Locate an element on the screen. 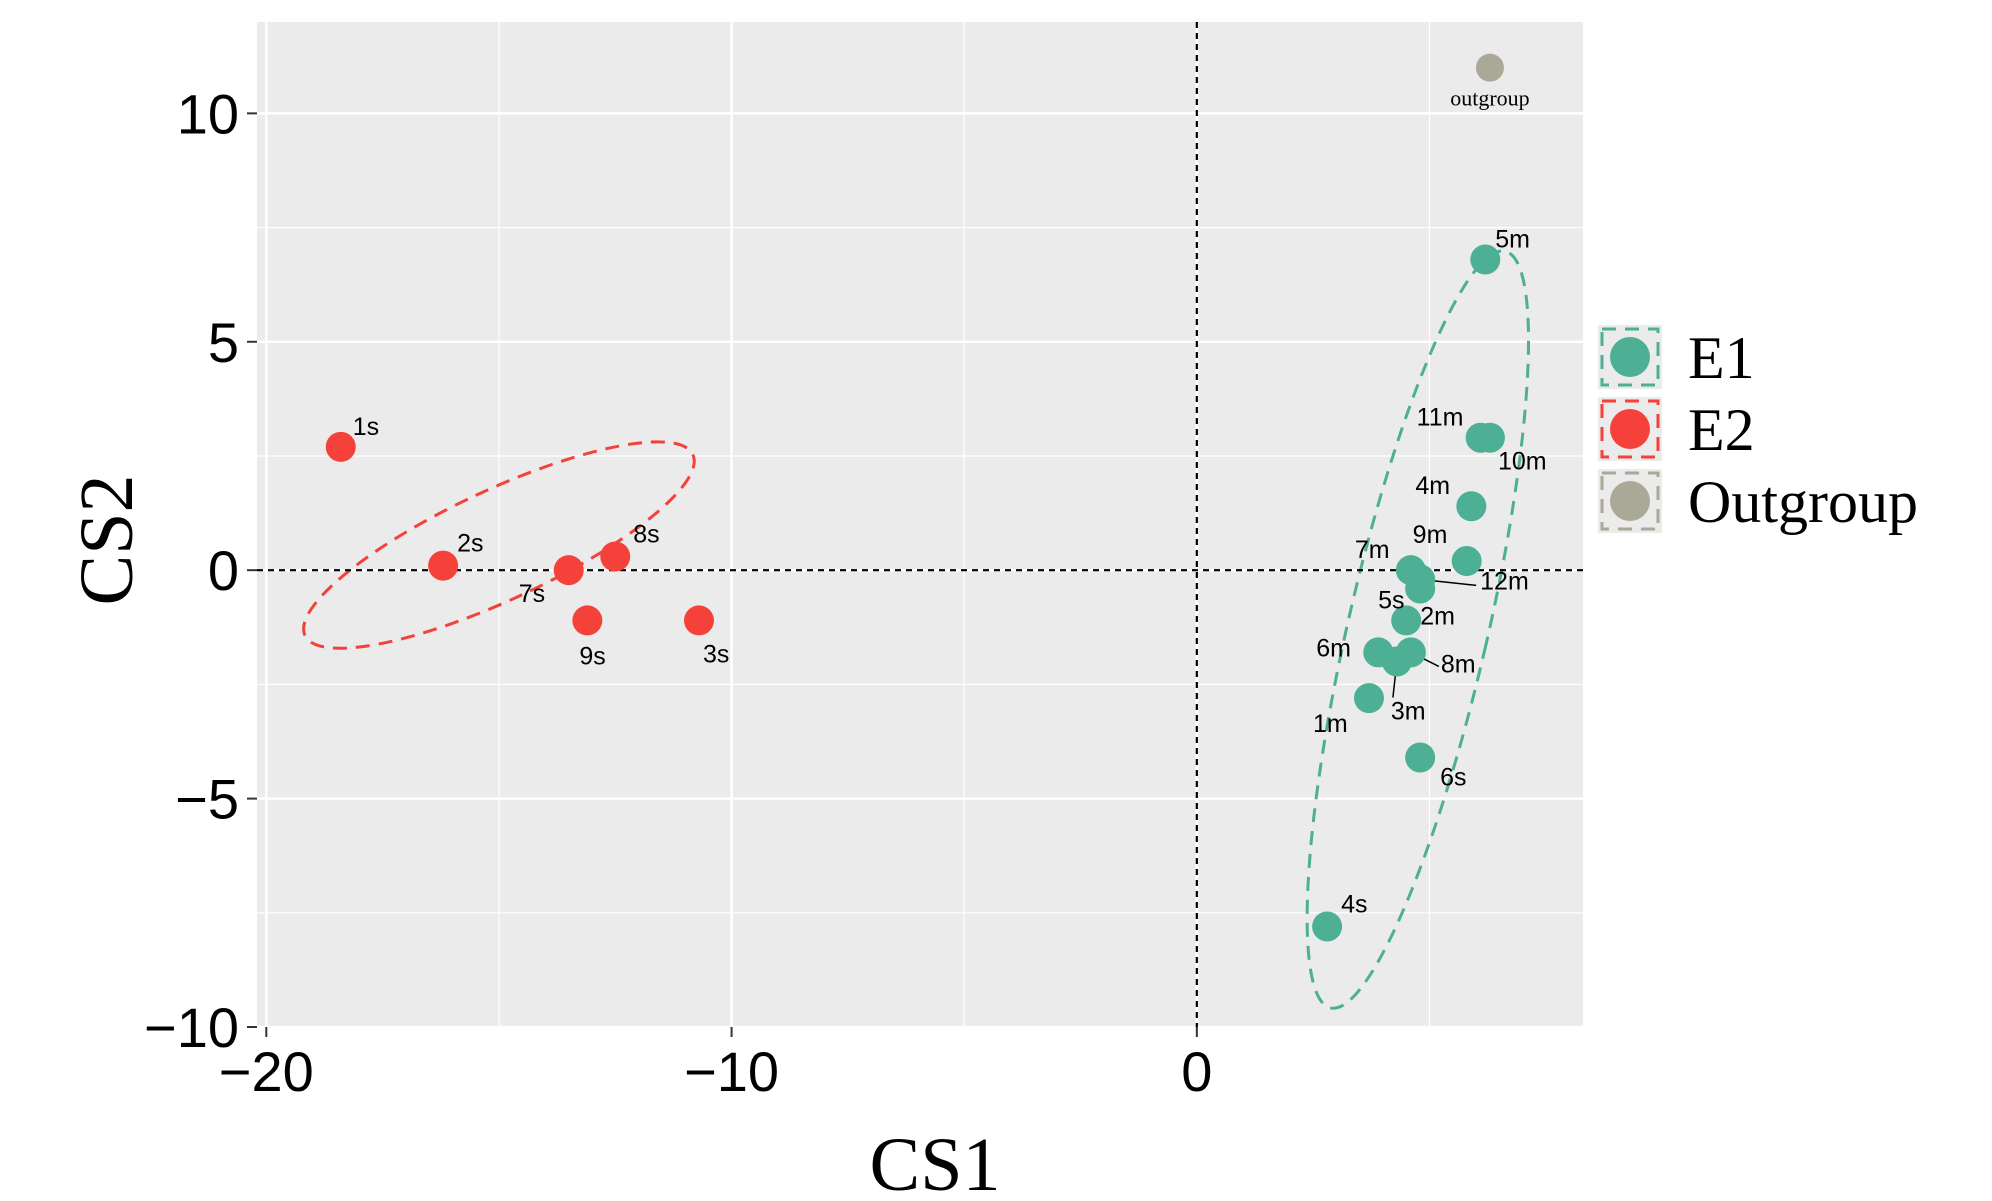  y-tick-label: 5 is located at coordinates (223, 342).